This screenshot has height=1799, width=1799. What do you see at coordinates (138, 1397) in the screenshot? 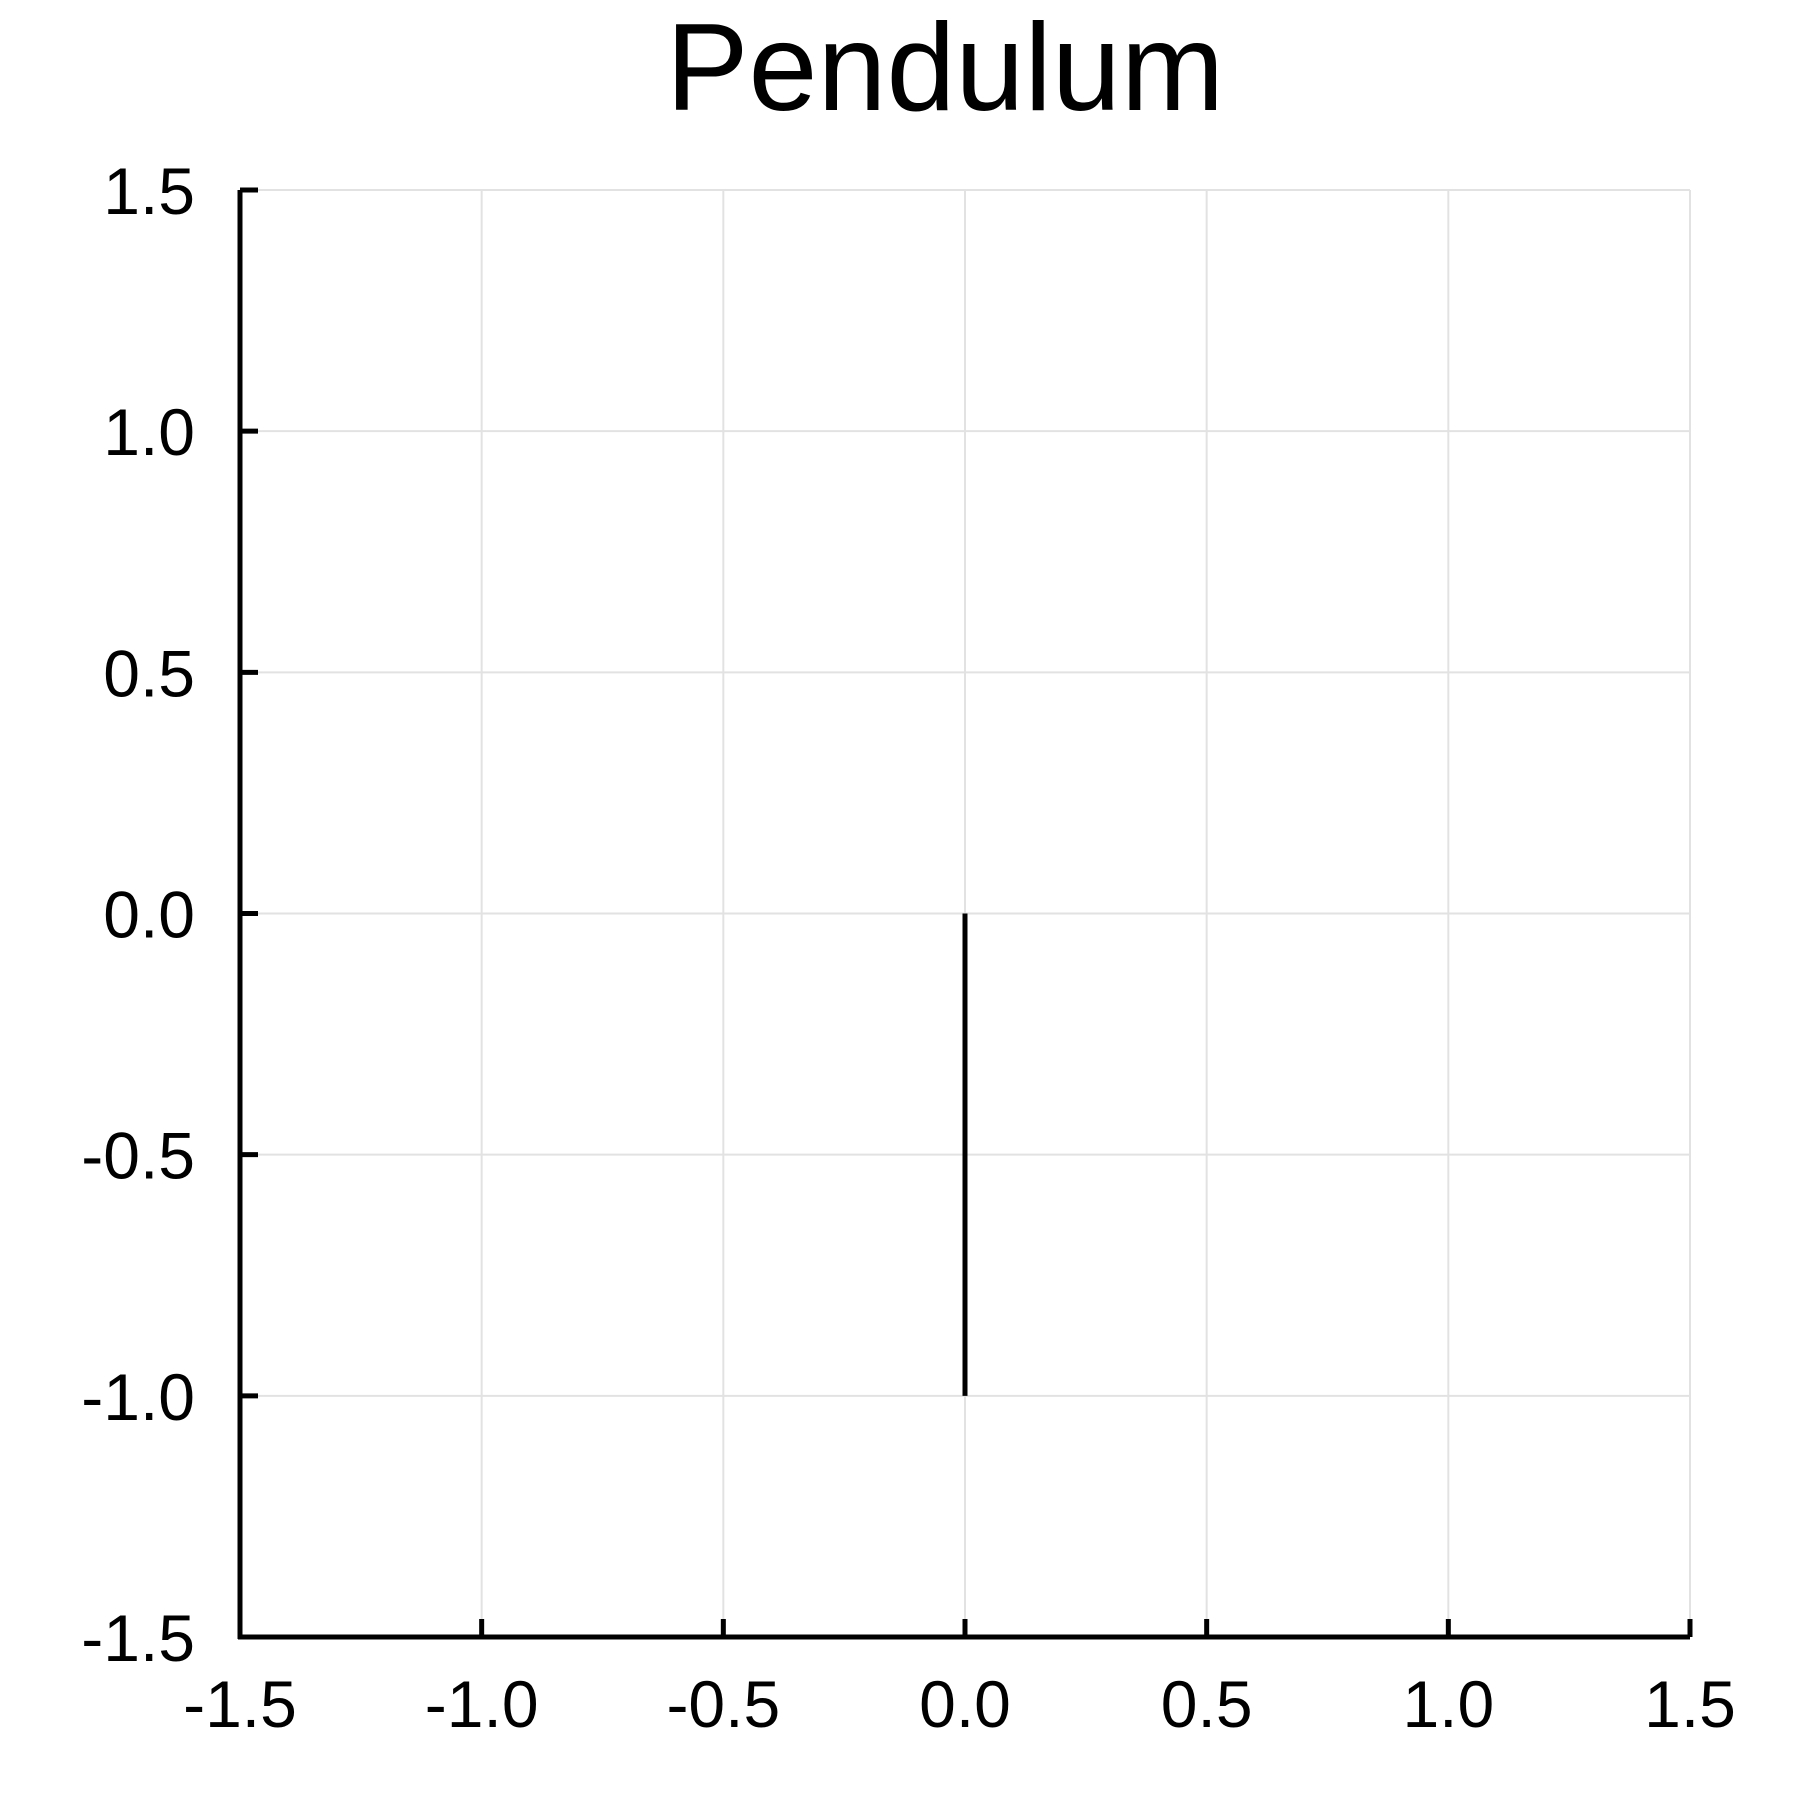
I see `y-tick-label-1: -1.0` at bounding box center [138, 1397].